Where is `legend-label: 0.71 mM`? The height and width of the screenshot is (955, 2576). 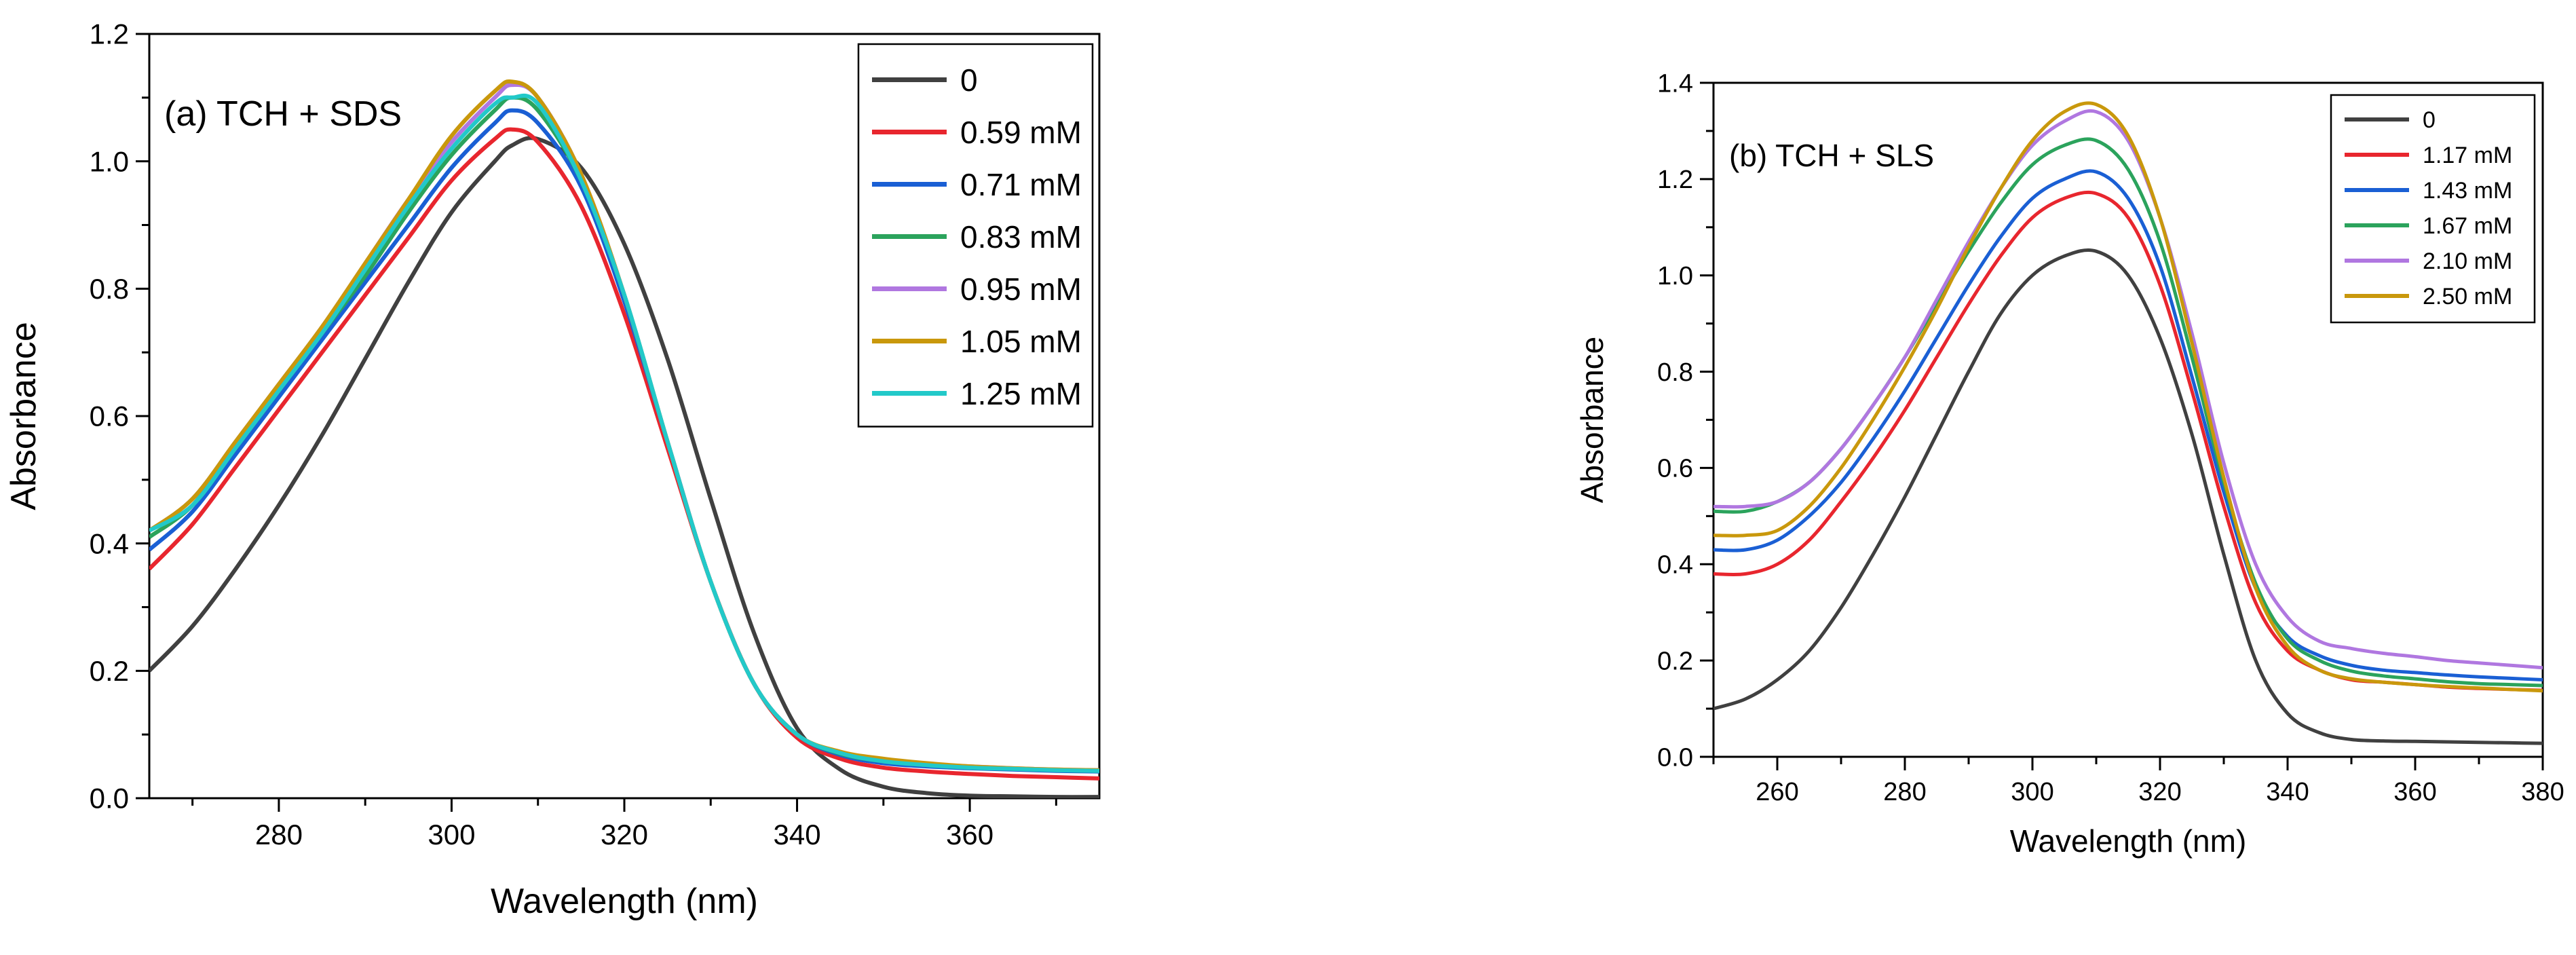 legend-label: 0.71 mM is located at coordinates (1021, 184).